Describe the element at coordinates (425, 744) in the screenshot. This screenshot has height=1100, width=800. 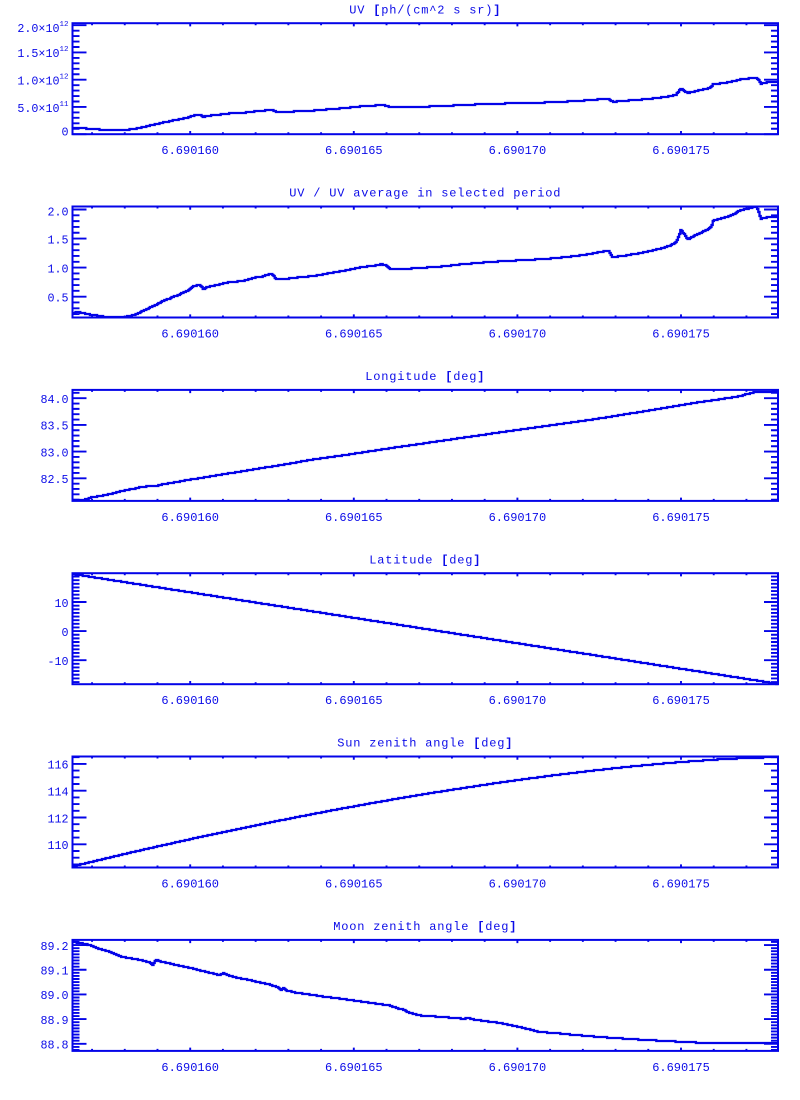
I see `svg-text: Sun zenith angle [deg]` at that location.